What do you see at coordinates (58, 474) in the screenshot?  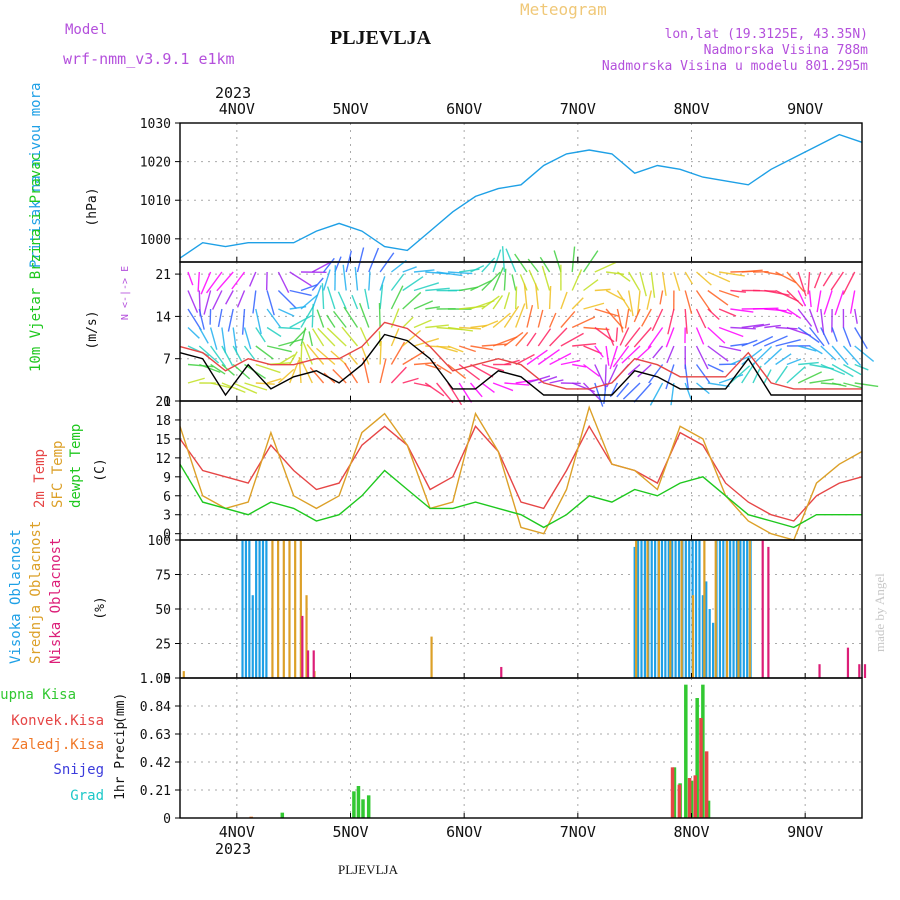 I see `legend-sfc: SFC Temp` at bounding box center [58, 474].